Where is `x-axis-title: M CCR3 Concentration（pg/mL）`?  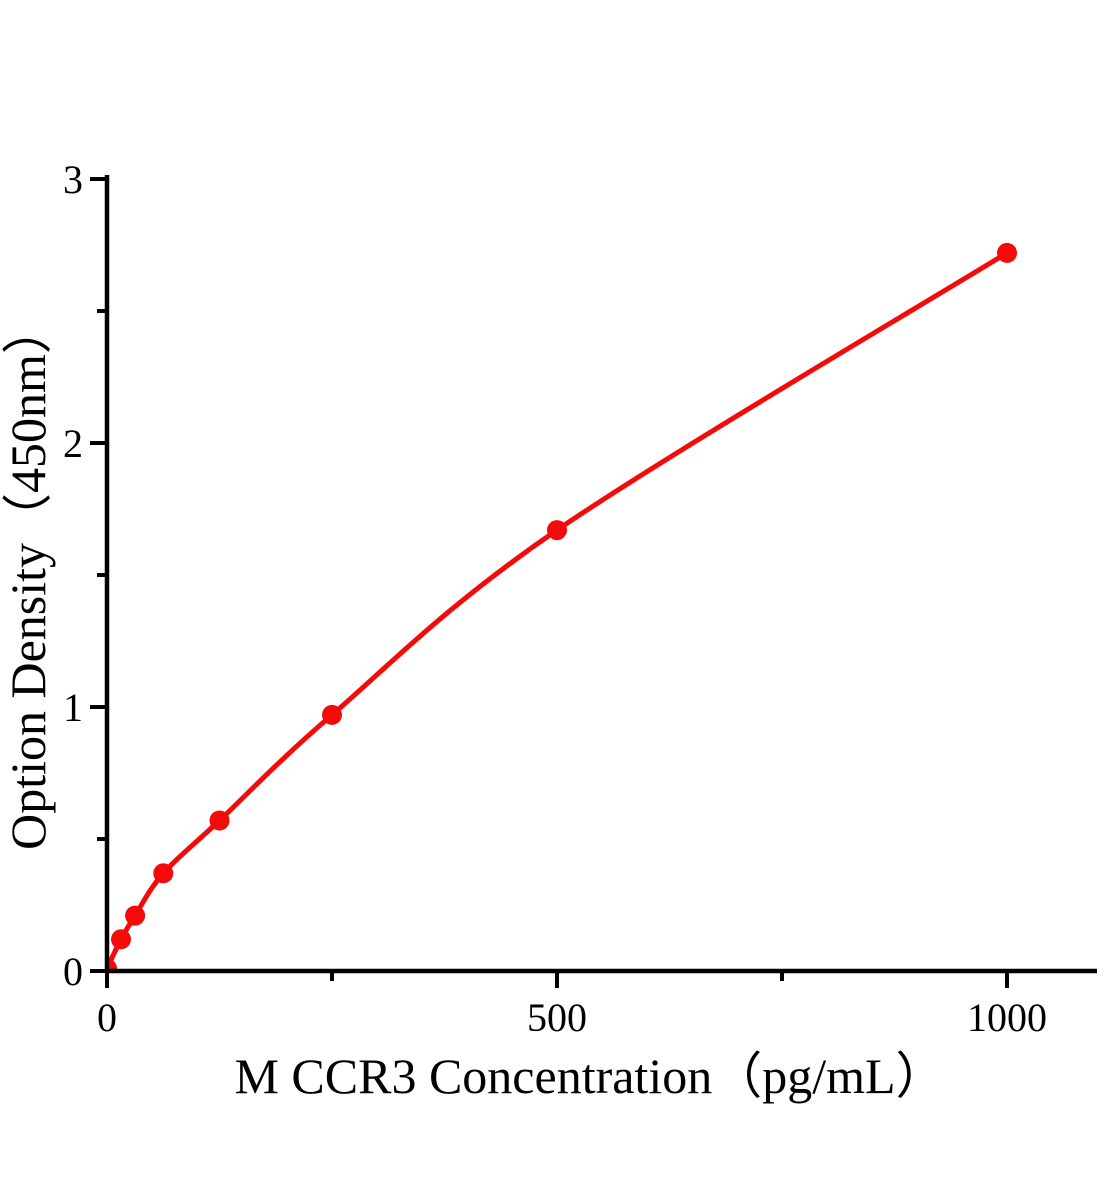
x-axis-title: M CCR3 Concentration（pg/mL） is located at coordinates (589, 1076).